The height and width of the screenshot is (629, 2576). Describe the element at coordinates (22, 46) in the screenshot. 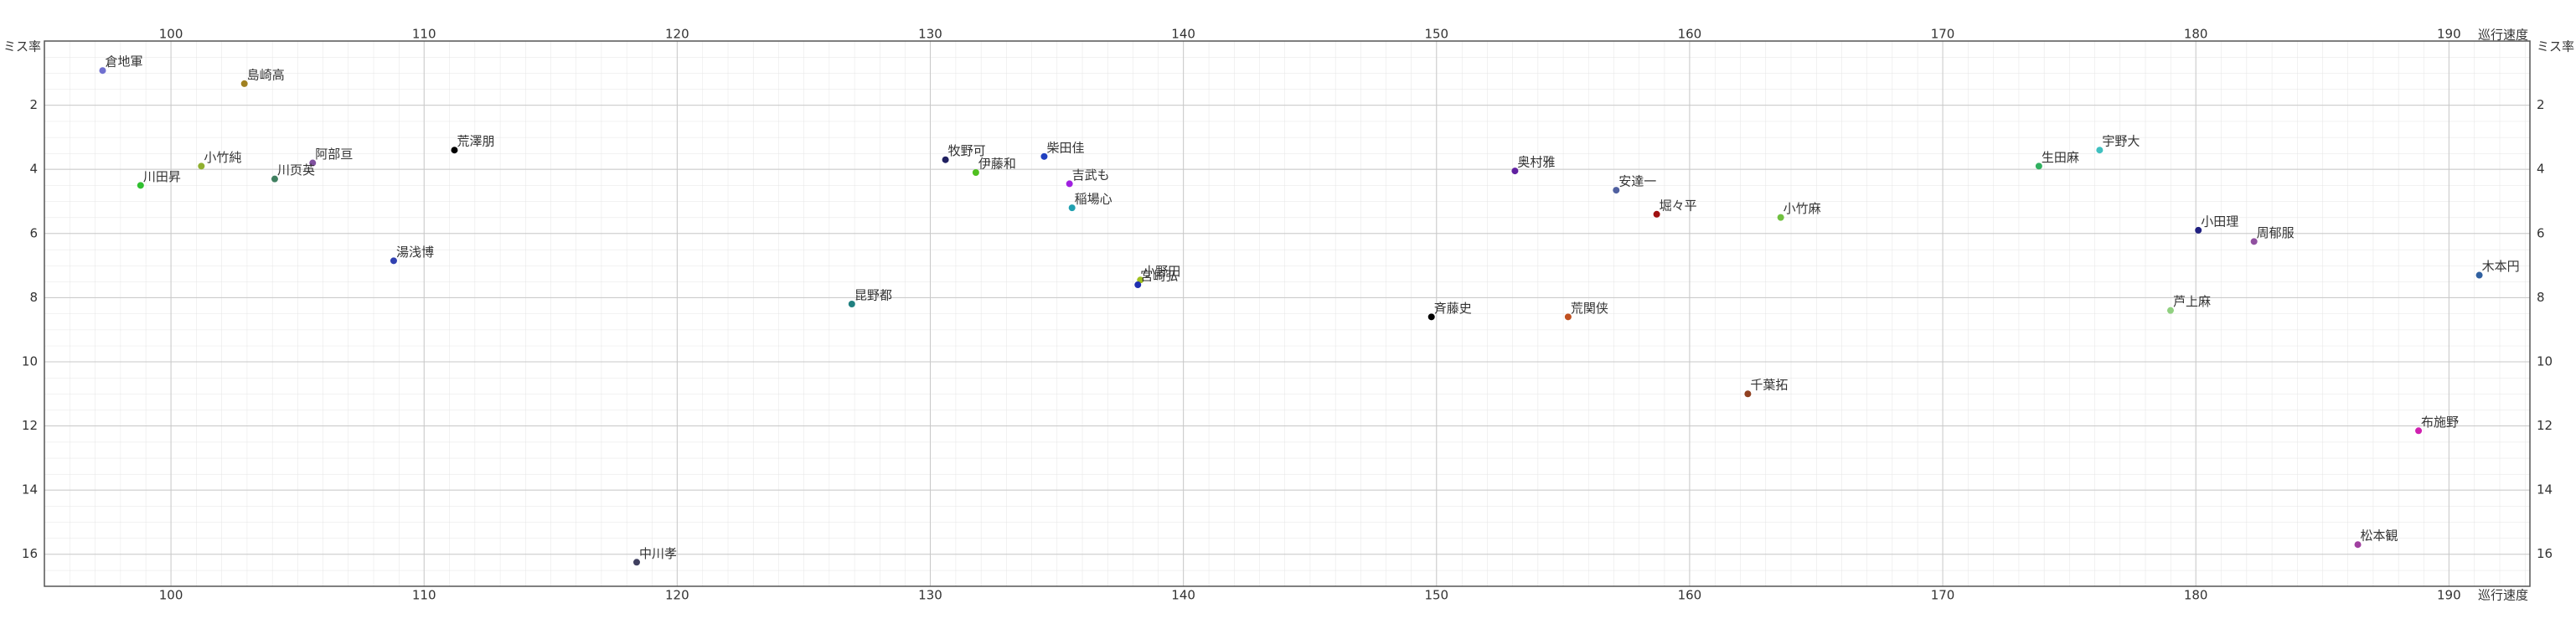

I see `y-axis-title: ミス率` at that location.